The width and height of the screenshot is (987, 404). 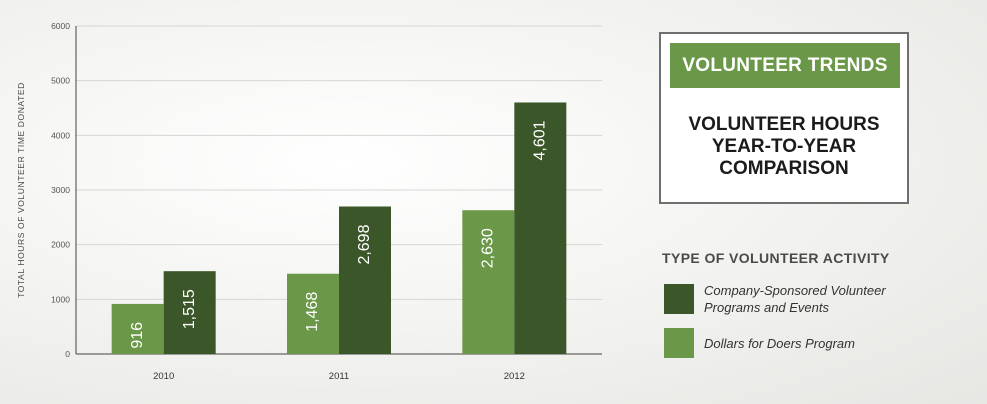 What do you see at coordinates (767, 307) in the screenshot?
I see `legend-label-line-2: Programs and Events` at bounding box center [767, 307].